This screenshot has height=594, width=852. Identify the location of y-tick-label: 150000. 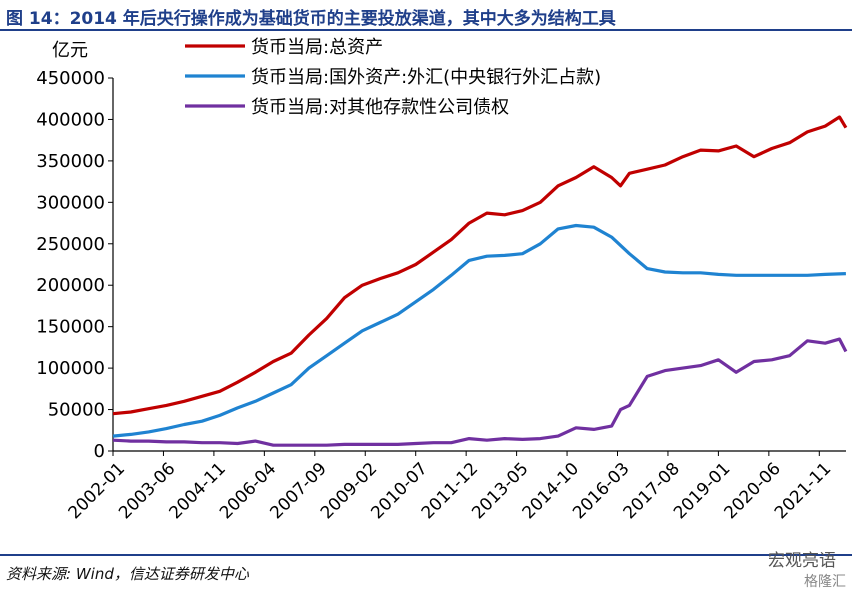
(70, 327).